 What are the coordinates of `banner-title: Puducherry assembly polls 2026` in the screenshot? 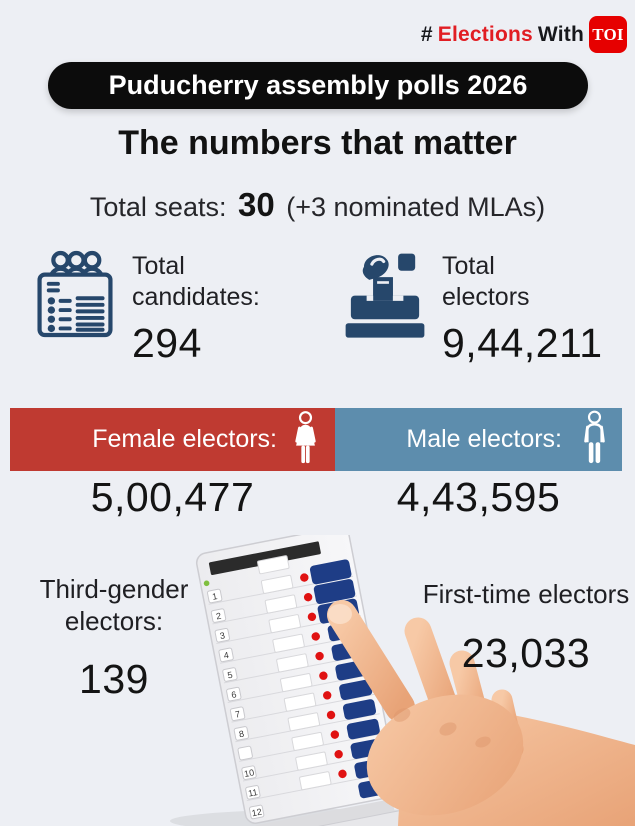 It's located at (318, 85).